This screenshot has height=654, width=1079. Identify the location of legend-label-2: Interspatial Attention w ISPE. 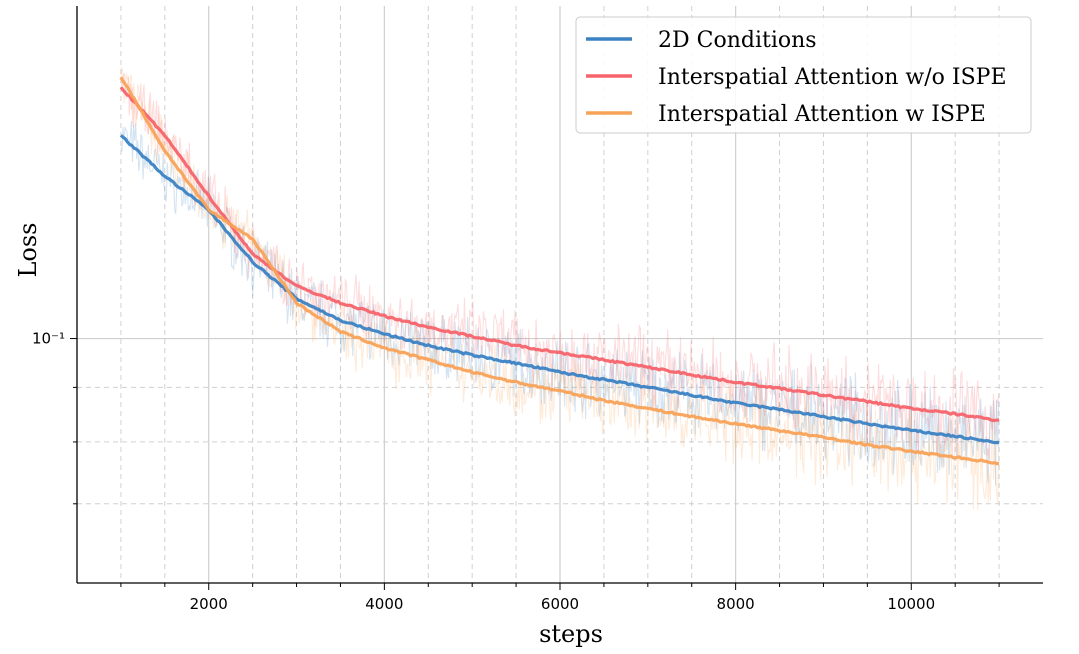
(822, 114).